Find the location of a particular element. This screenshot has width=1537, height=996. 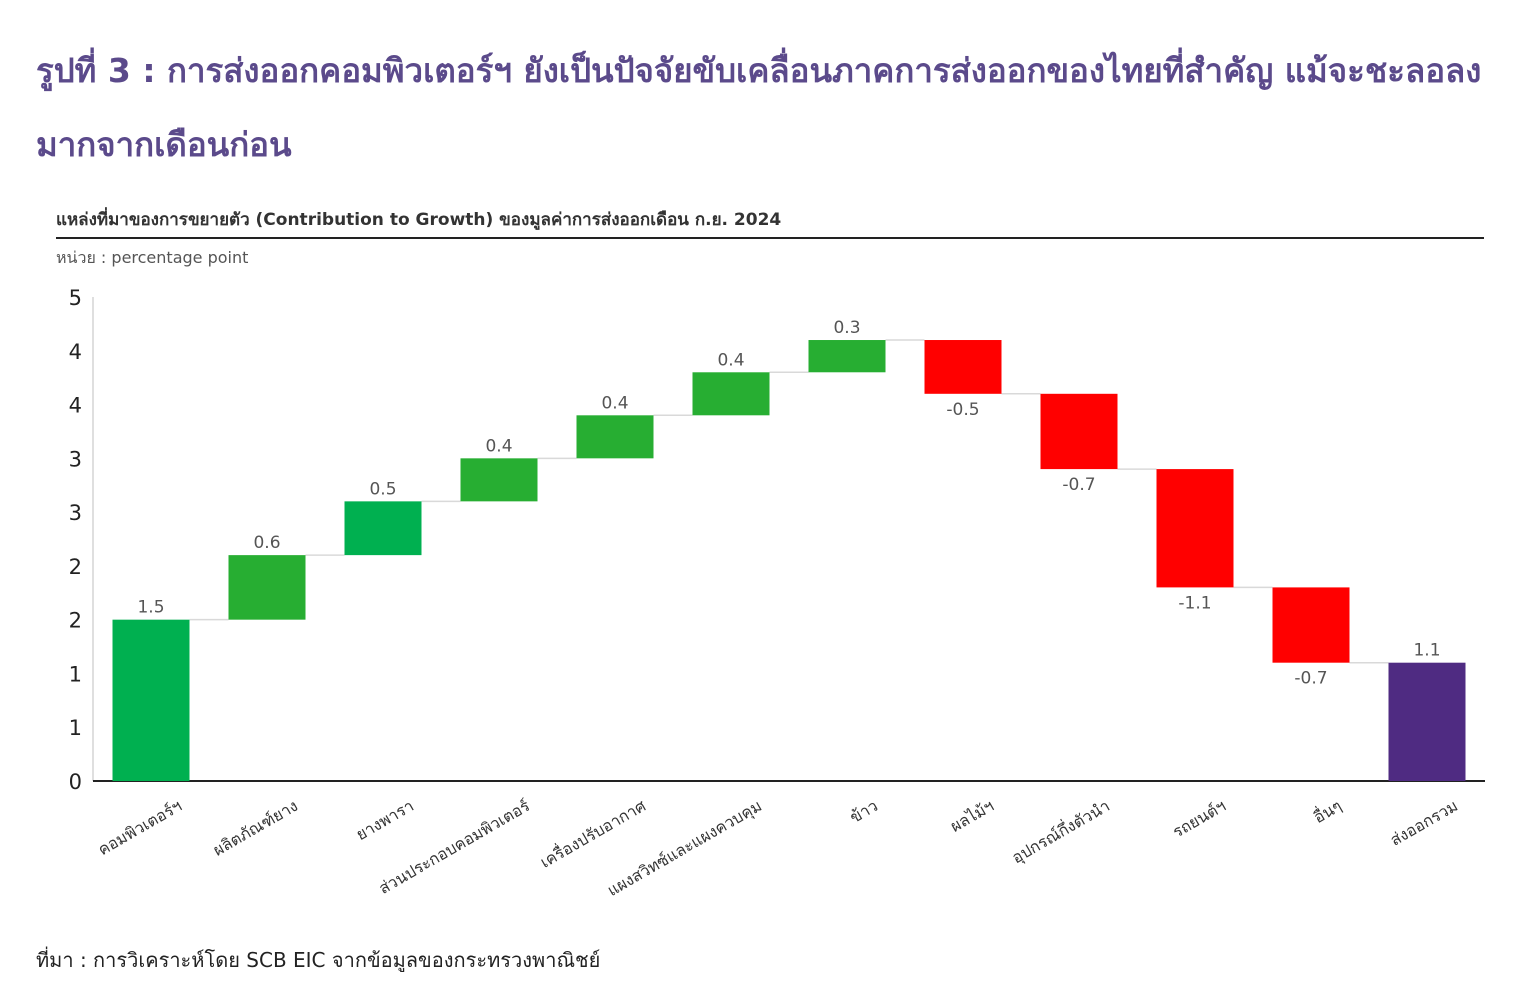

x-tick-label: รถยนต์ฯ is located at coordinates (1199, 818).